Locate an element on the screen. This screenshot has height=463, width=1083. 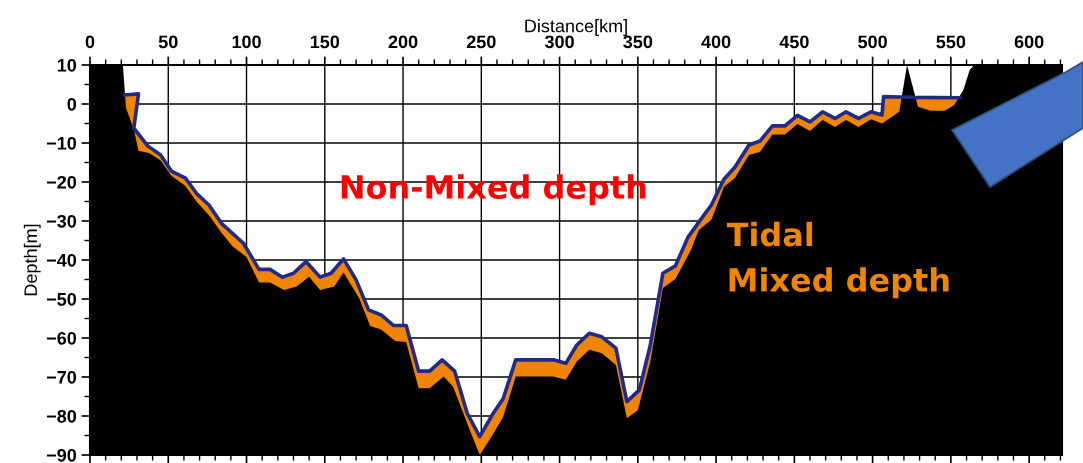
x-axis-title: Distance[km] is located at coordinates (576, 27).